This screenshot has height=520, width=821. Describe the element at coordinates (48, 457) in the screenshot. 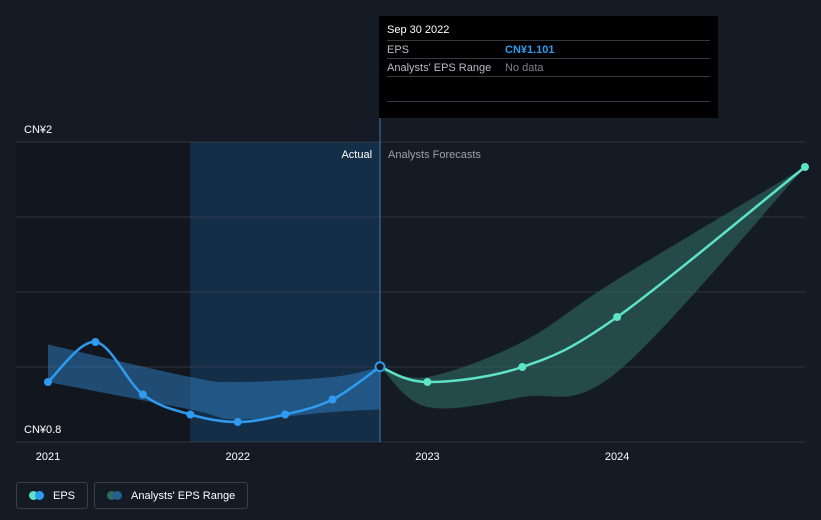

I see `x-tick-label-2021: 2021` at that location.